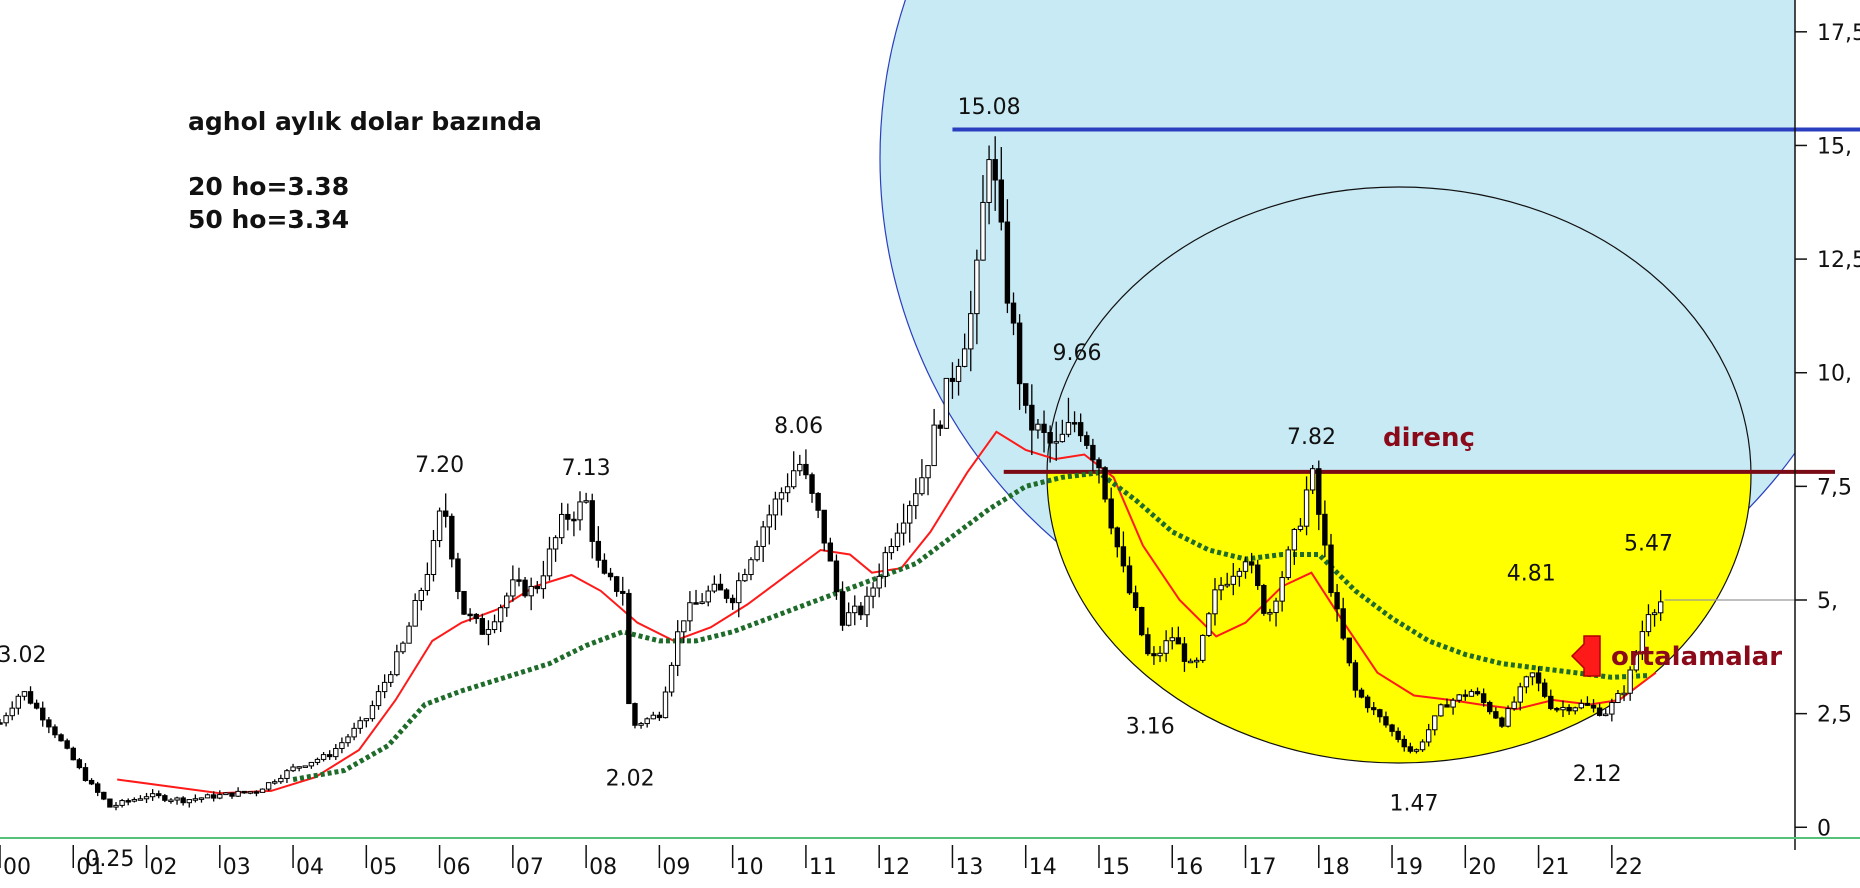 The width and height of the screenshot is (1860, 888). I want to click on peak-label: 4.81, so click(1531, 574).